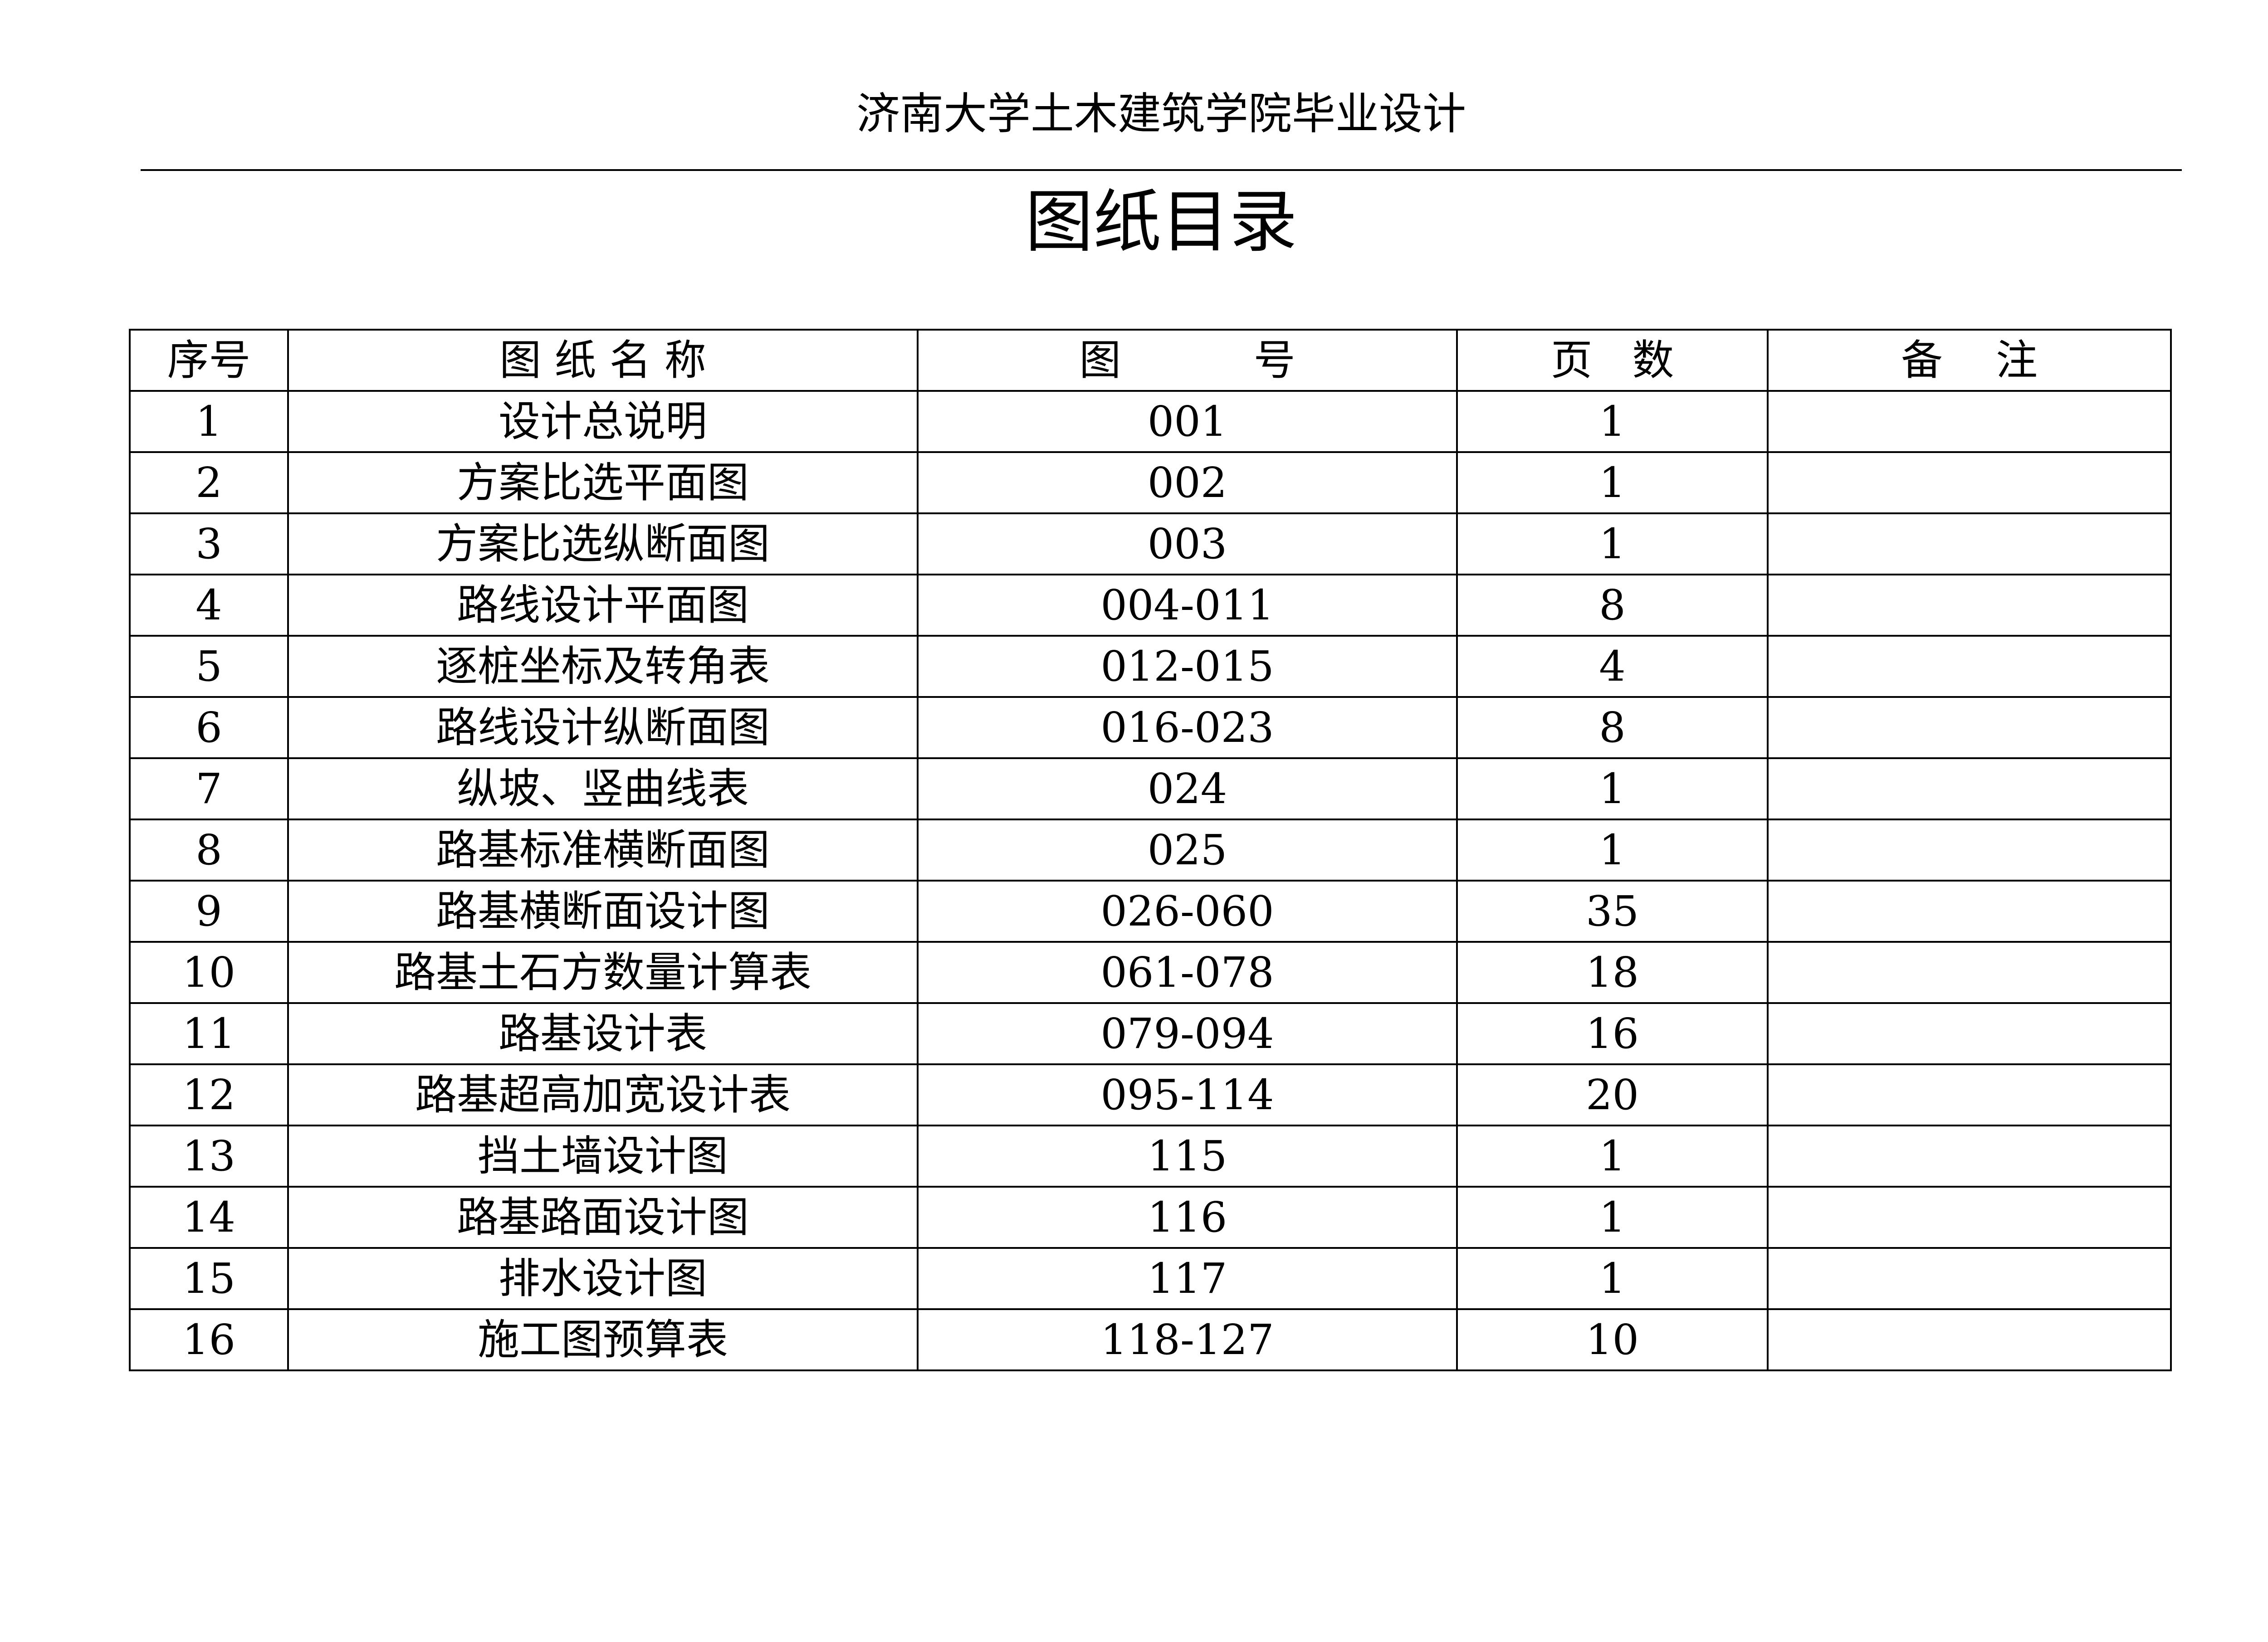  I want to click on row-number: 2, so click(209, 482).